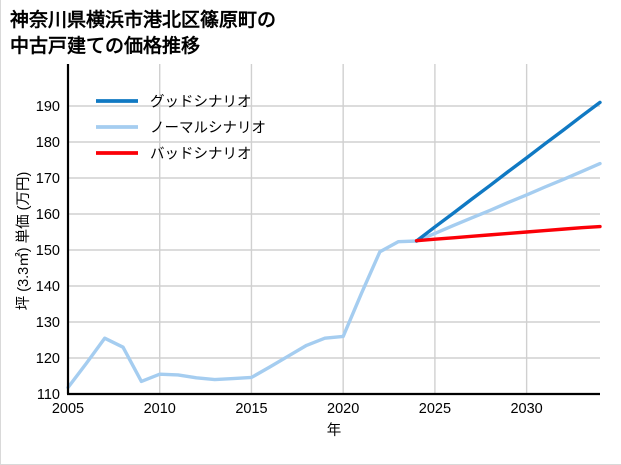 The width and height of the screenshot is (621, 465). I want to click on legend-label: バッドシナリオ, so click(201, 155).